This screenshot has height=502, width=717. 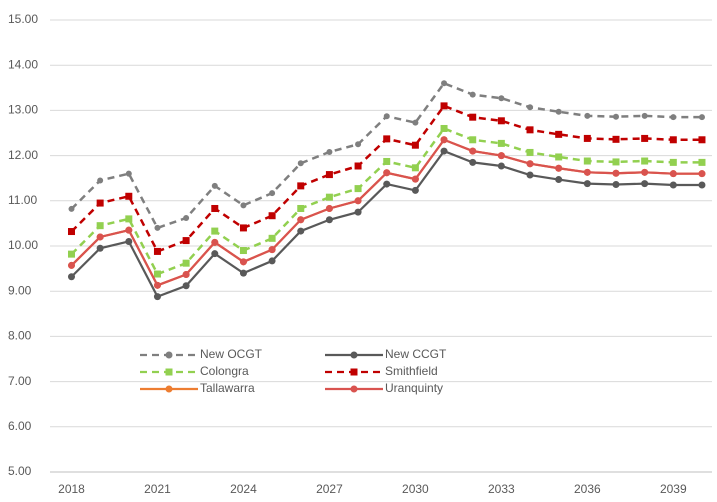 I want to click on legend-label: Tallawarra, so click(x=227, y=388).